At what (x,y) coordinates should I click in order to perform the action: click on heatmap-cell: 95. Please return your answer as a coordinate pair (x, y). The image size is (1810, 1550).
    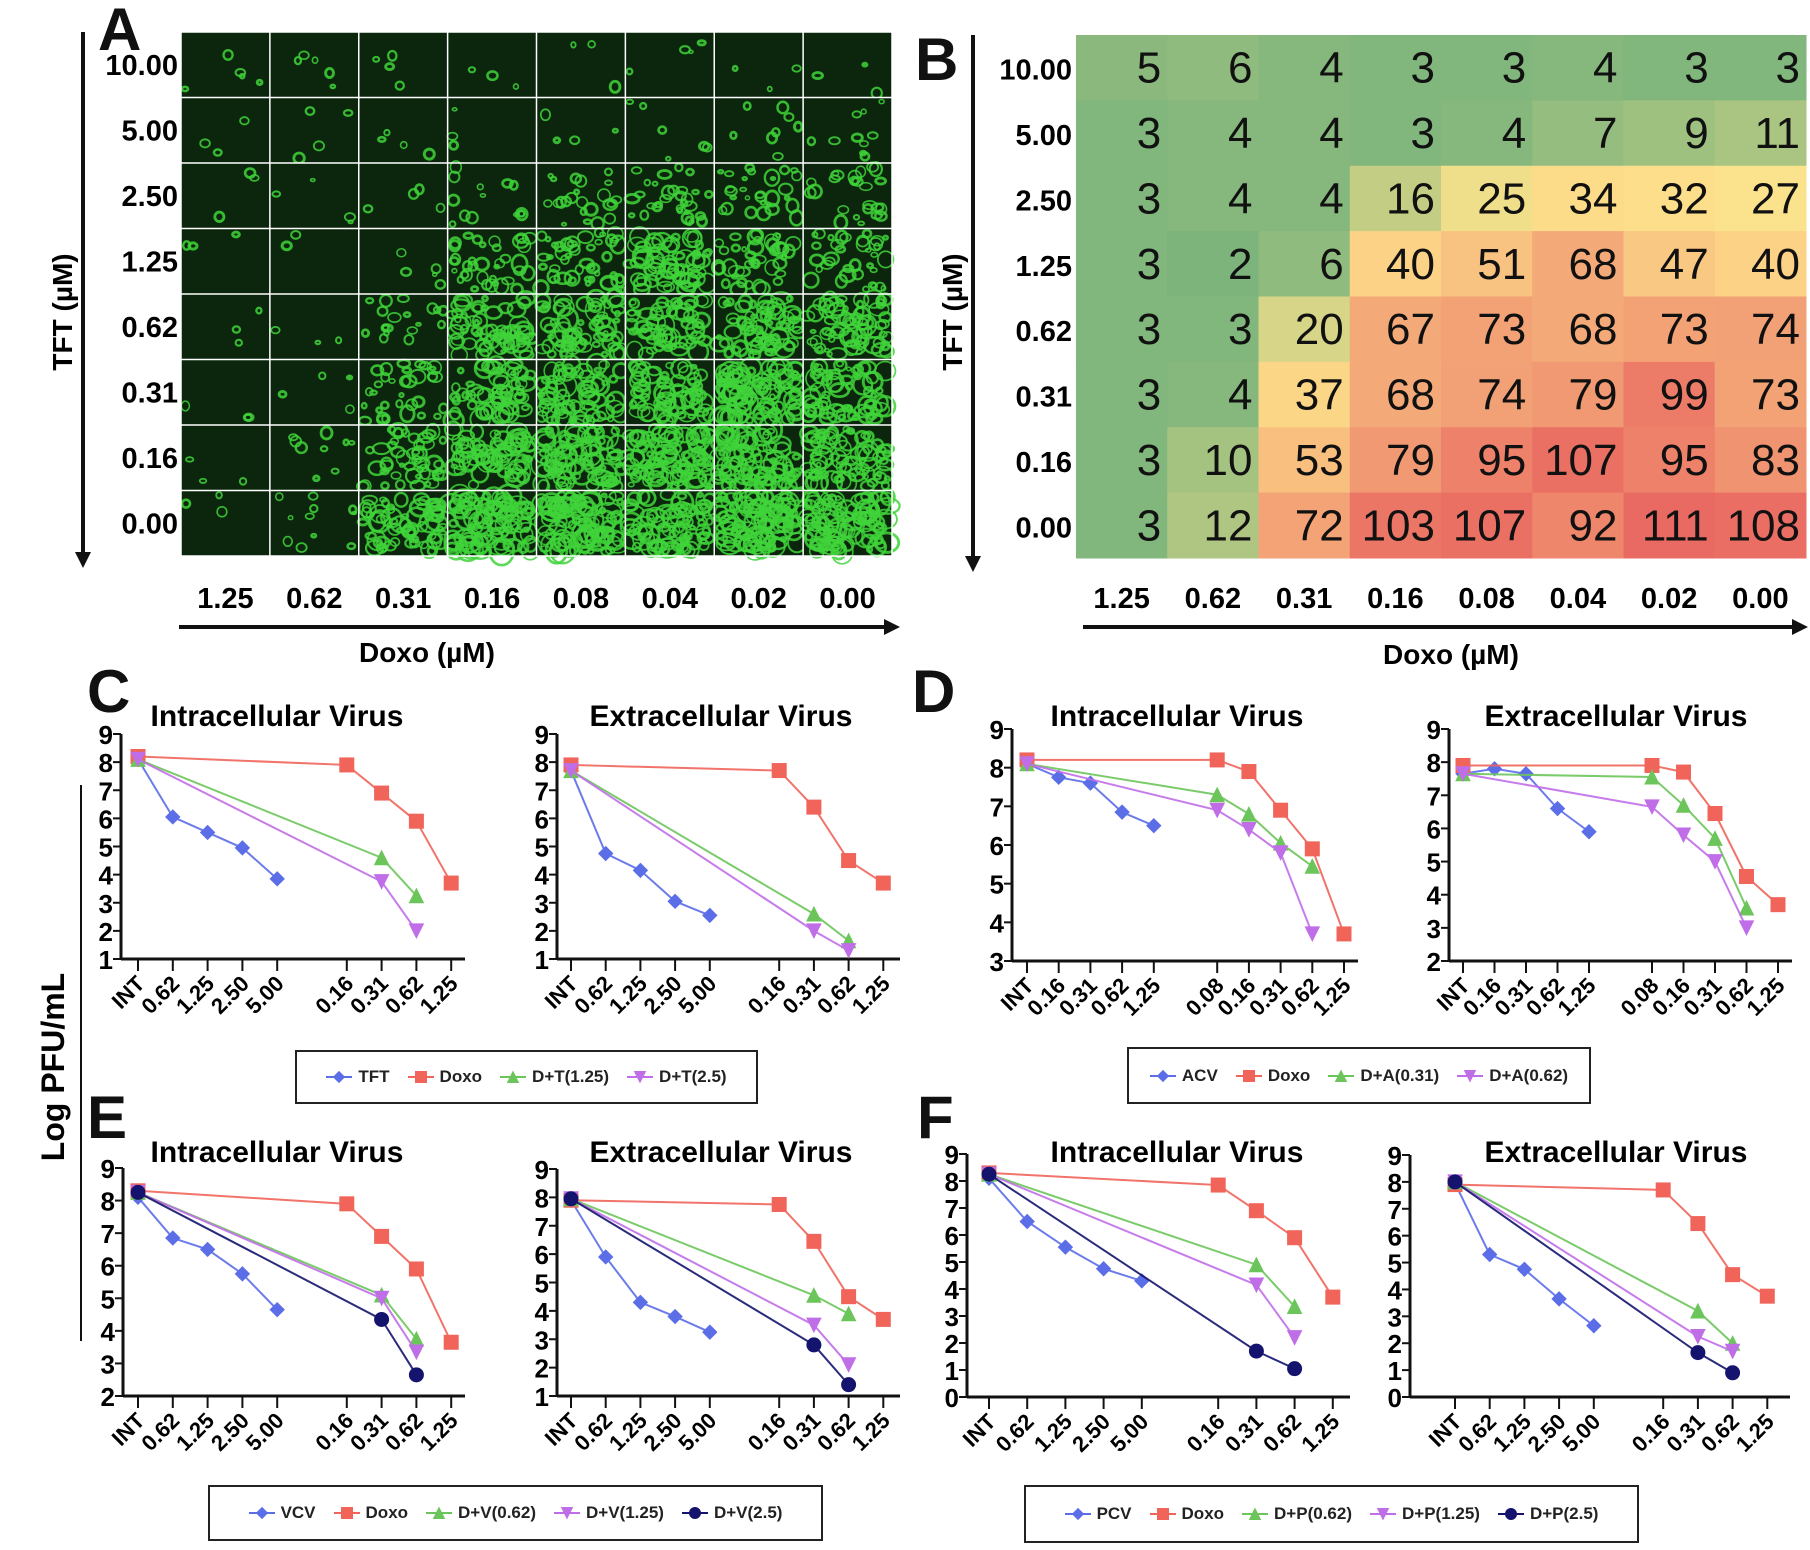
    Looking at the image, I should click on (1487, 460).